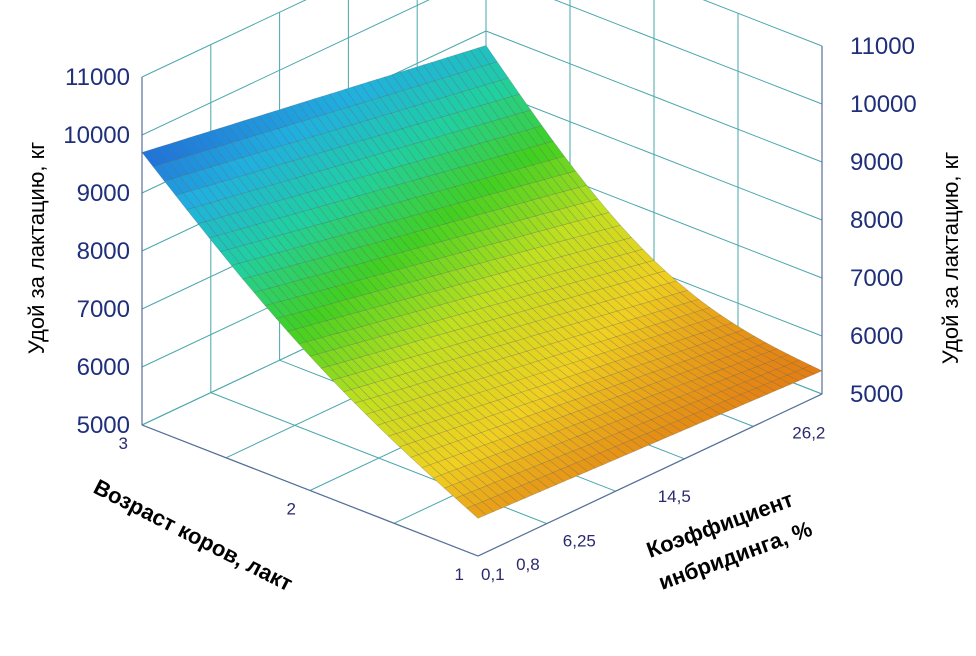  I want to click on age-tick-label: 1, so click(459, 574).